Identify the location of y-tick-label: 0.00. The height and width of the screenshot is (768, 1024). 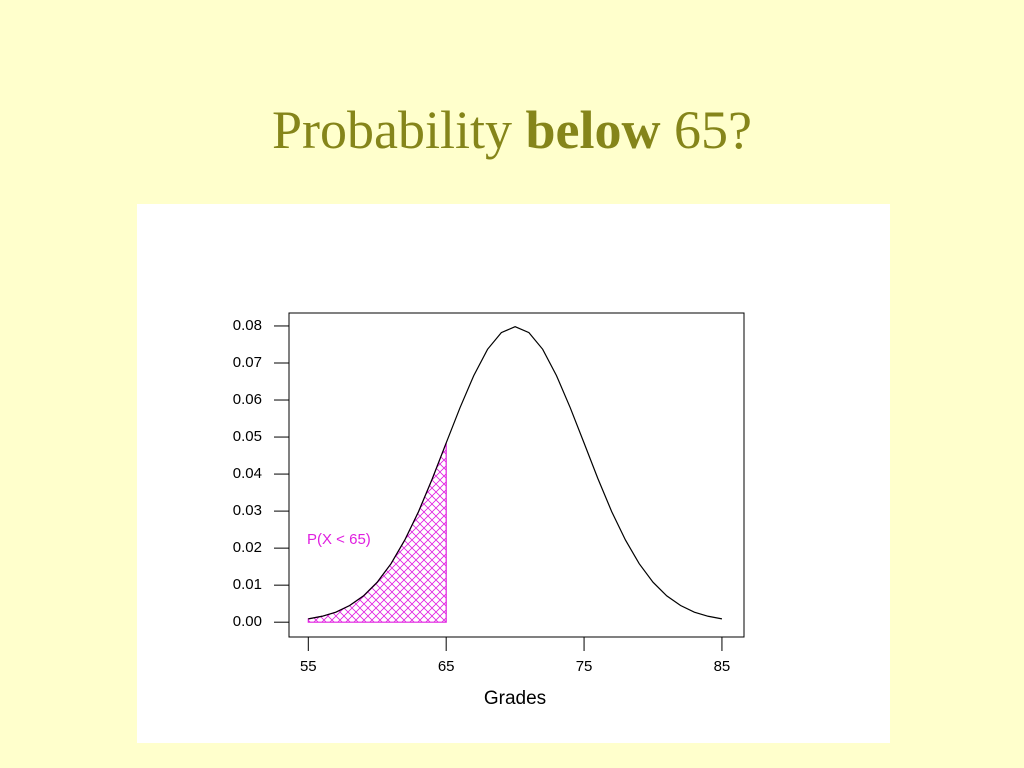
(247, 621).